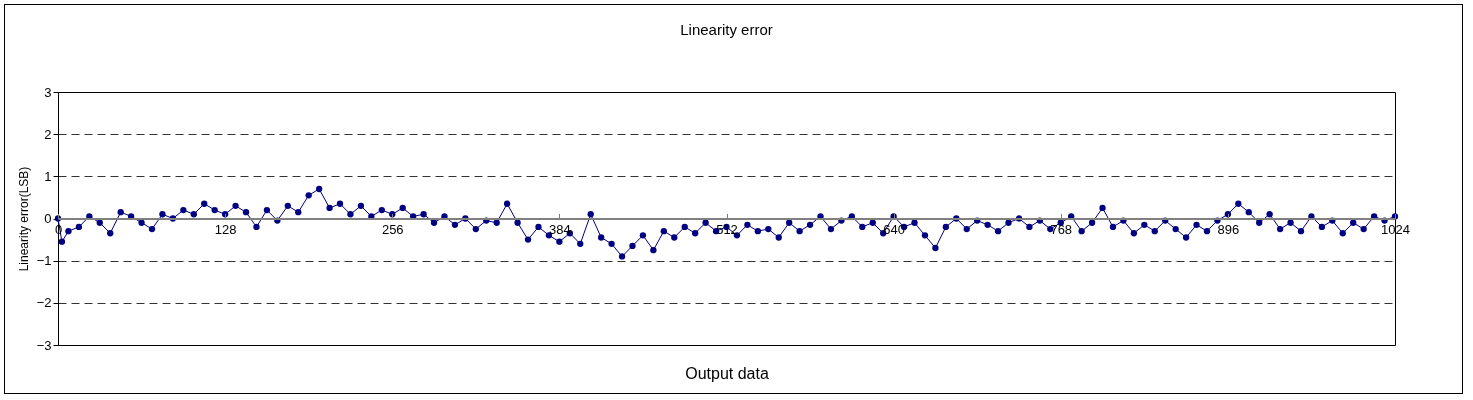 This screenshot has height=400, width=1473. What do you see at coordinates (726, 29) in the screenshot?
I see `chart-title: Linearity error` at bounding box center [726, 29].